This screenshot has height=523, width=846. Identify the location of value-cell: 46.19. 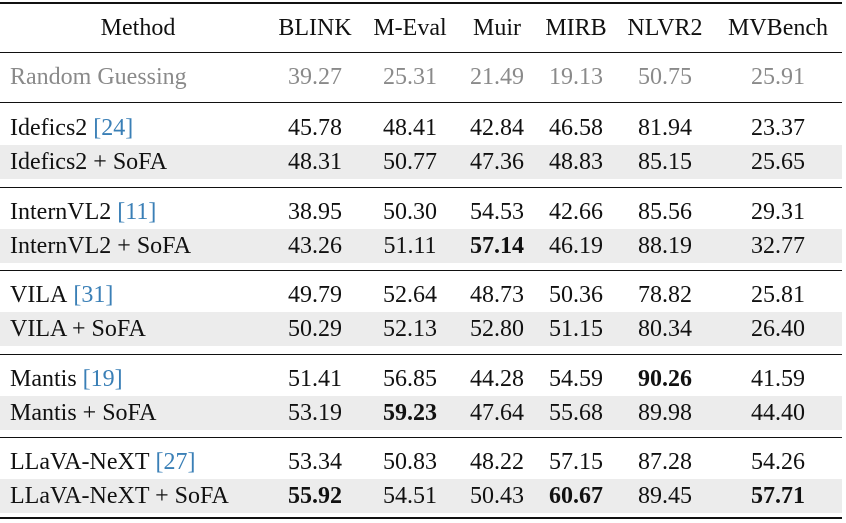
(576, 245).